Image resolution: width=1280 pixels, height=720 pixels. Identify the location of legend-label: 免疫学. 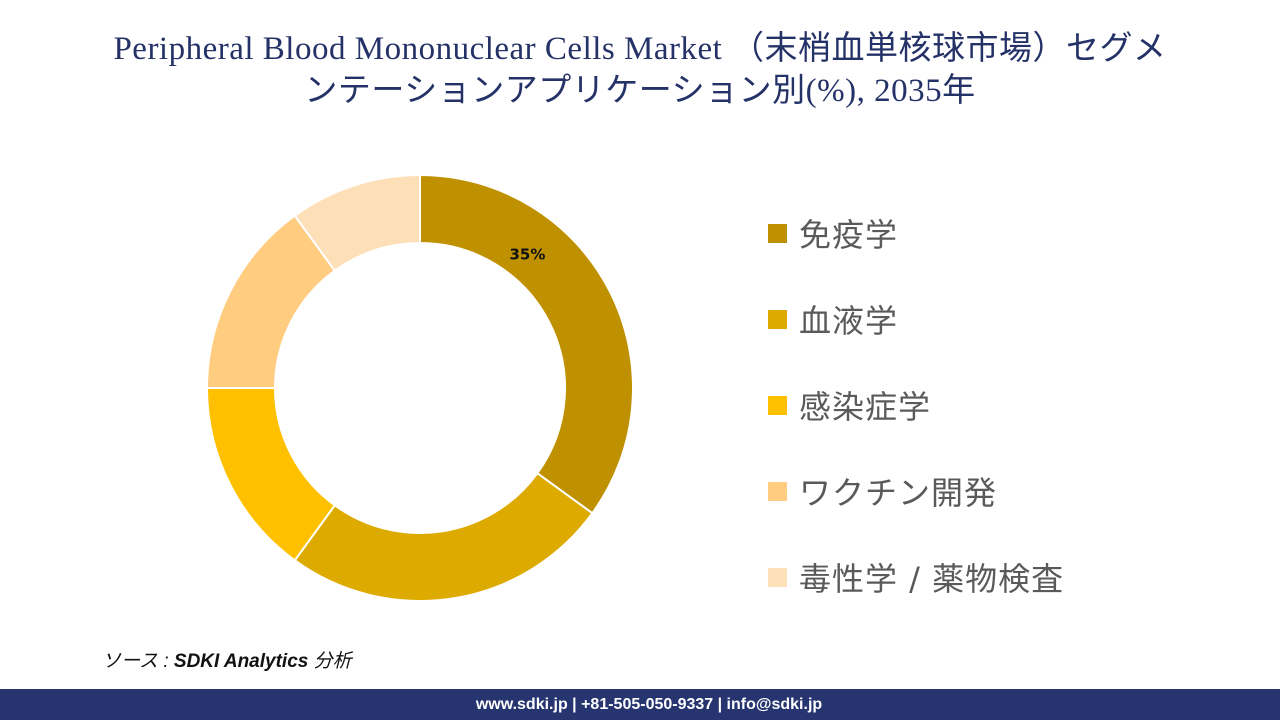
(849, 235).